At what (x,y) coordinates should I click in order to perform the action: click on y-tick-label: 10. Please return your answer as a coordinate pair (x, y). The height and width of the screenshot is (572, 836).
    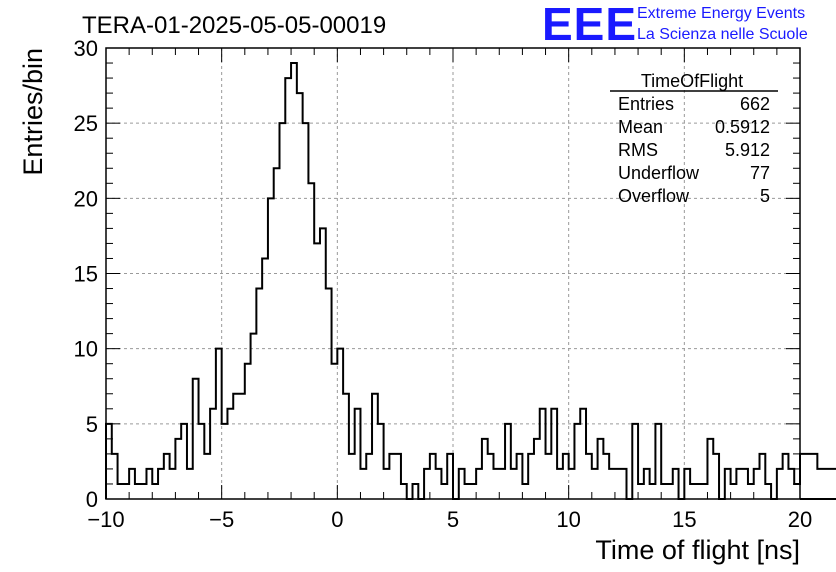
    Looking at the image, I should click on (86, 349).